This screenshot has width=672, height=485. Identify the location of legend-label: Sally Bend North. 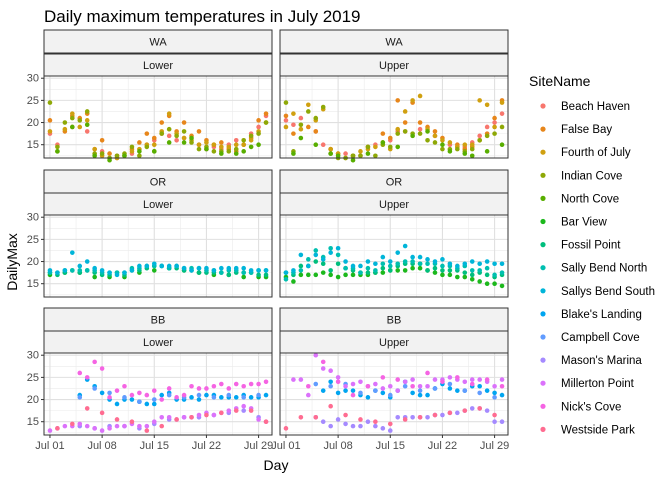
(604, 269).